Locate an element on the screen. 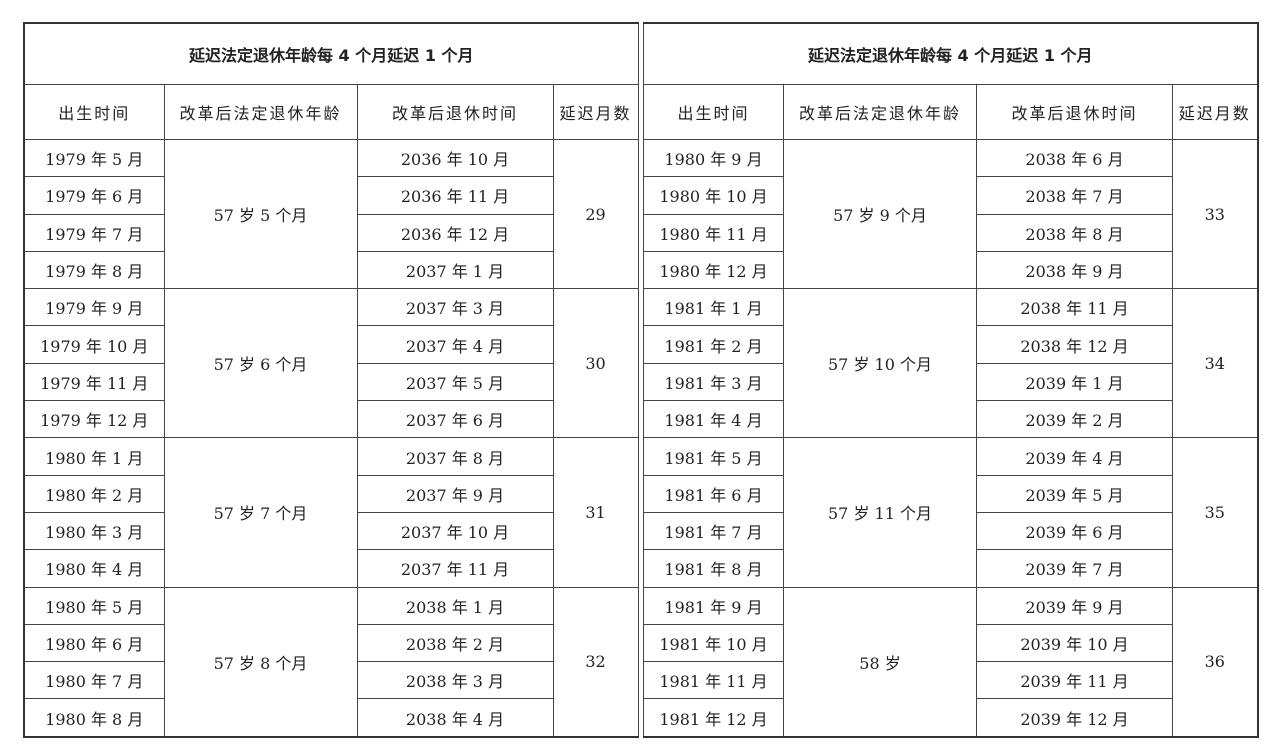  birth-date-cell: 1980 年 9 月 is located at coordinates (713, 158).